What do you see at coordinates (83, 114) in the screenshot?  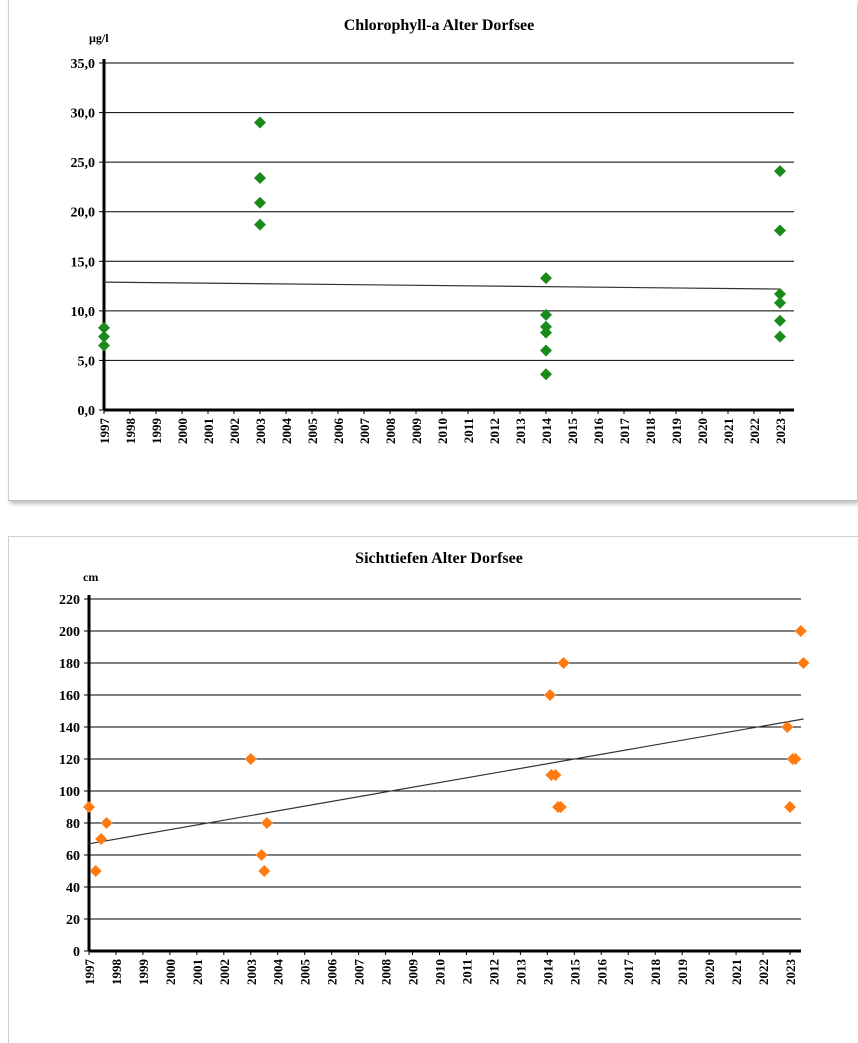 I see `y-tick-label: 30,0` at bounding box center [83, 114].